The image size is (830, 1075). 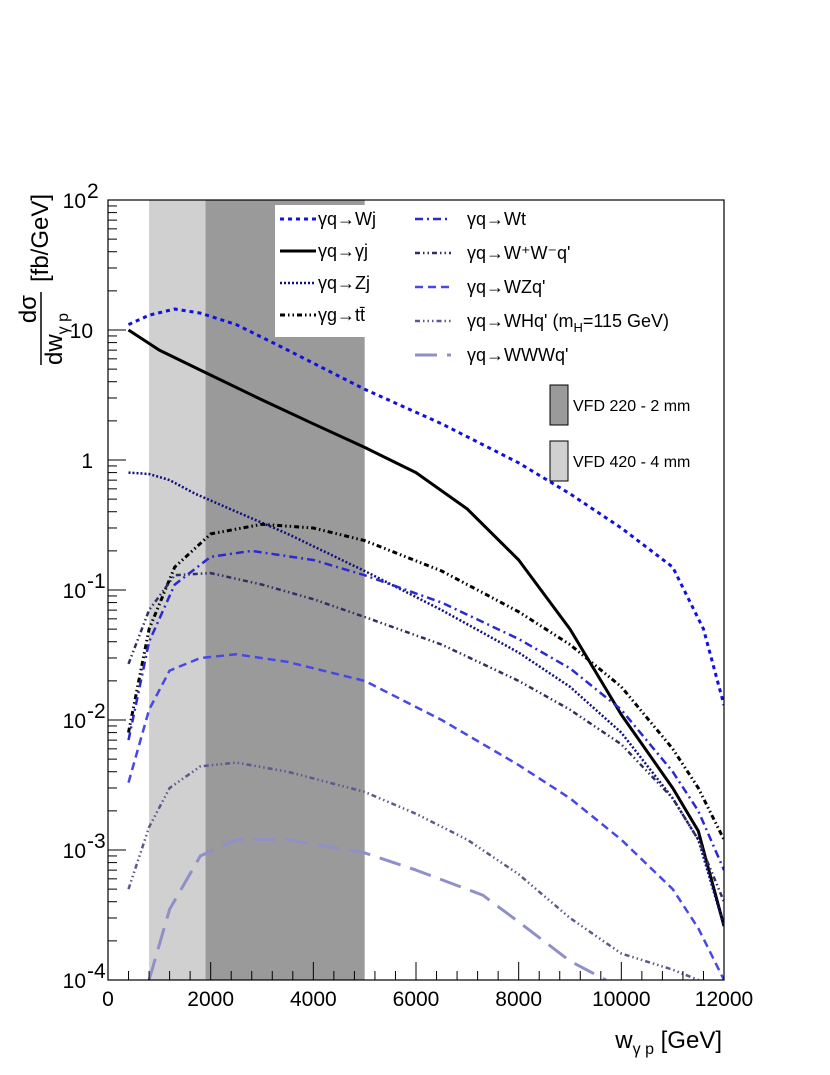 I want to click on x-tick-label: 4000, so click(x=313, y=999).